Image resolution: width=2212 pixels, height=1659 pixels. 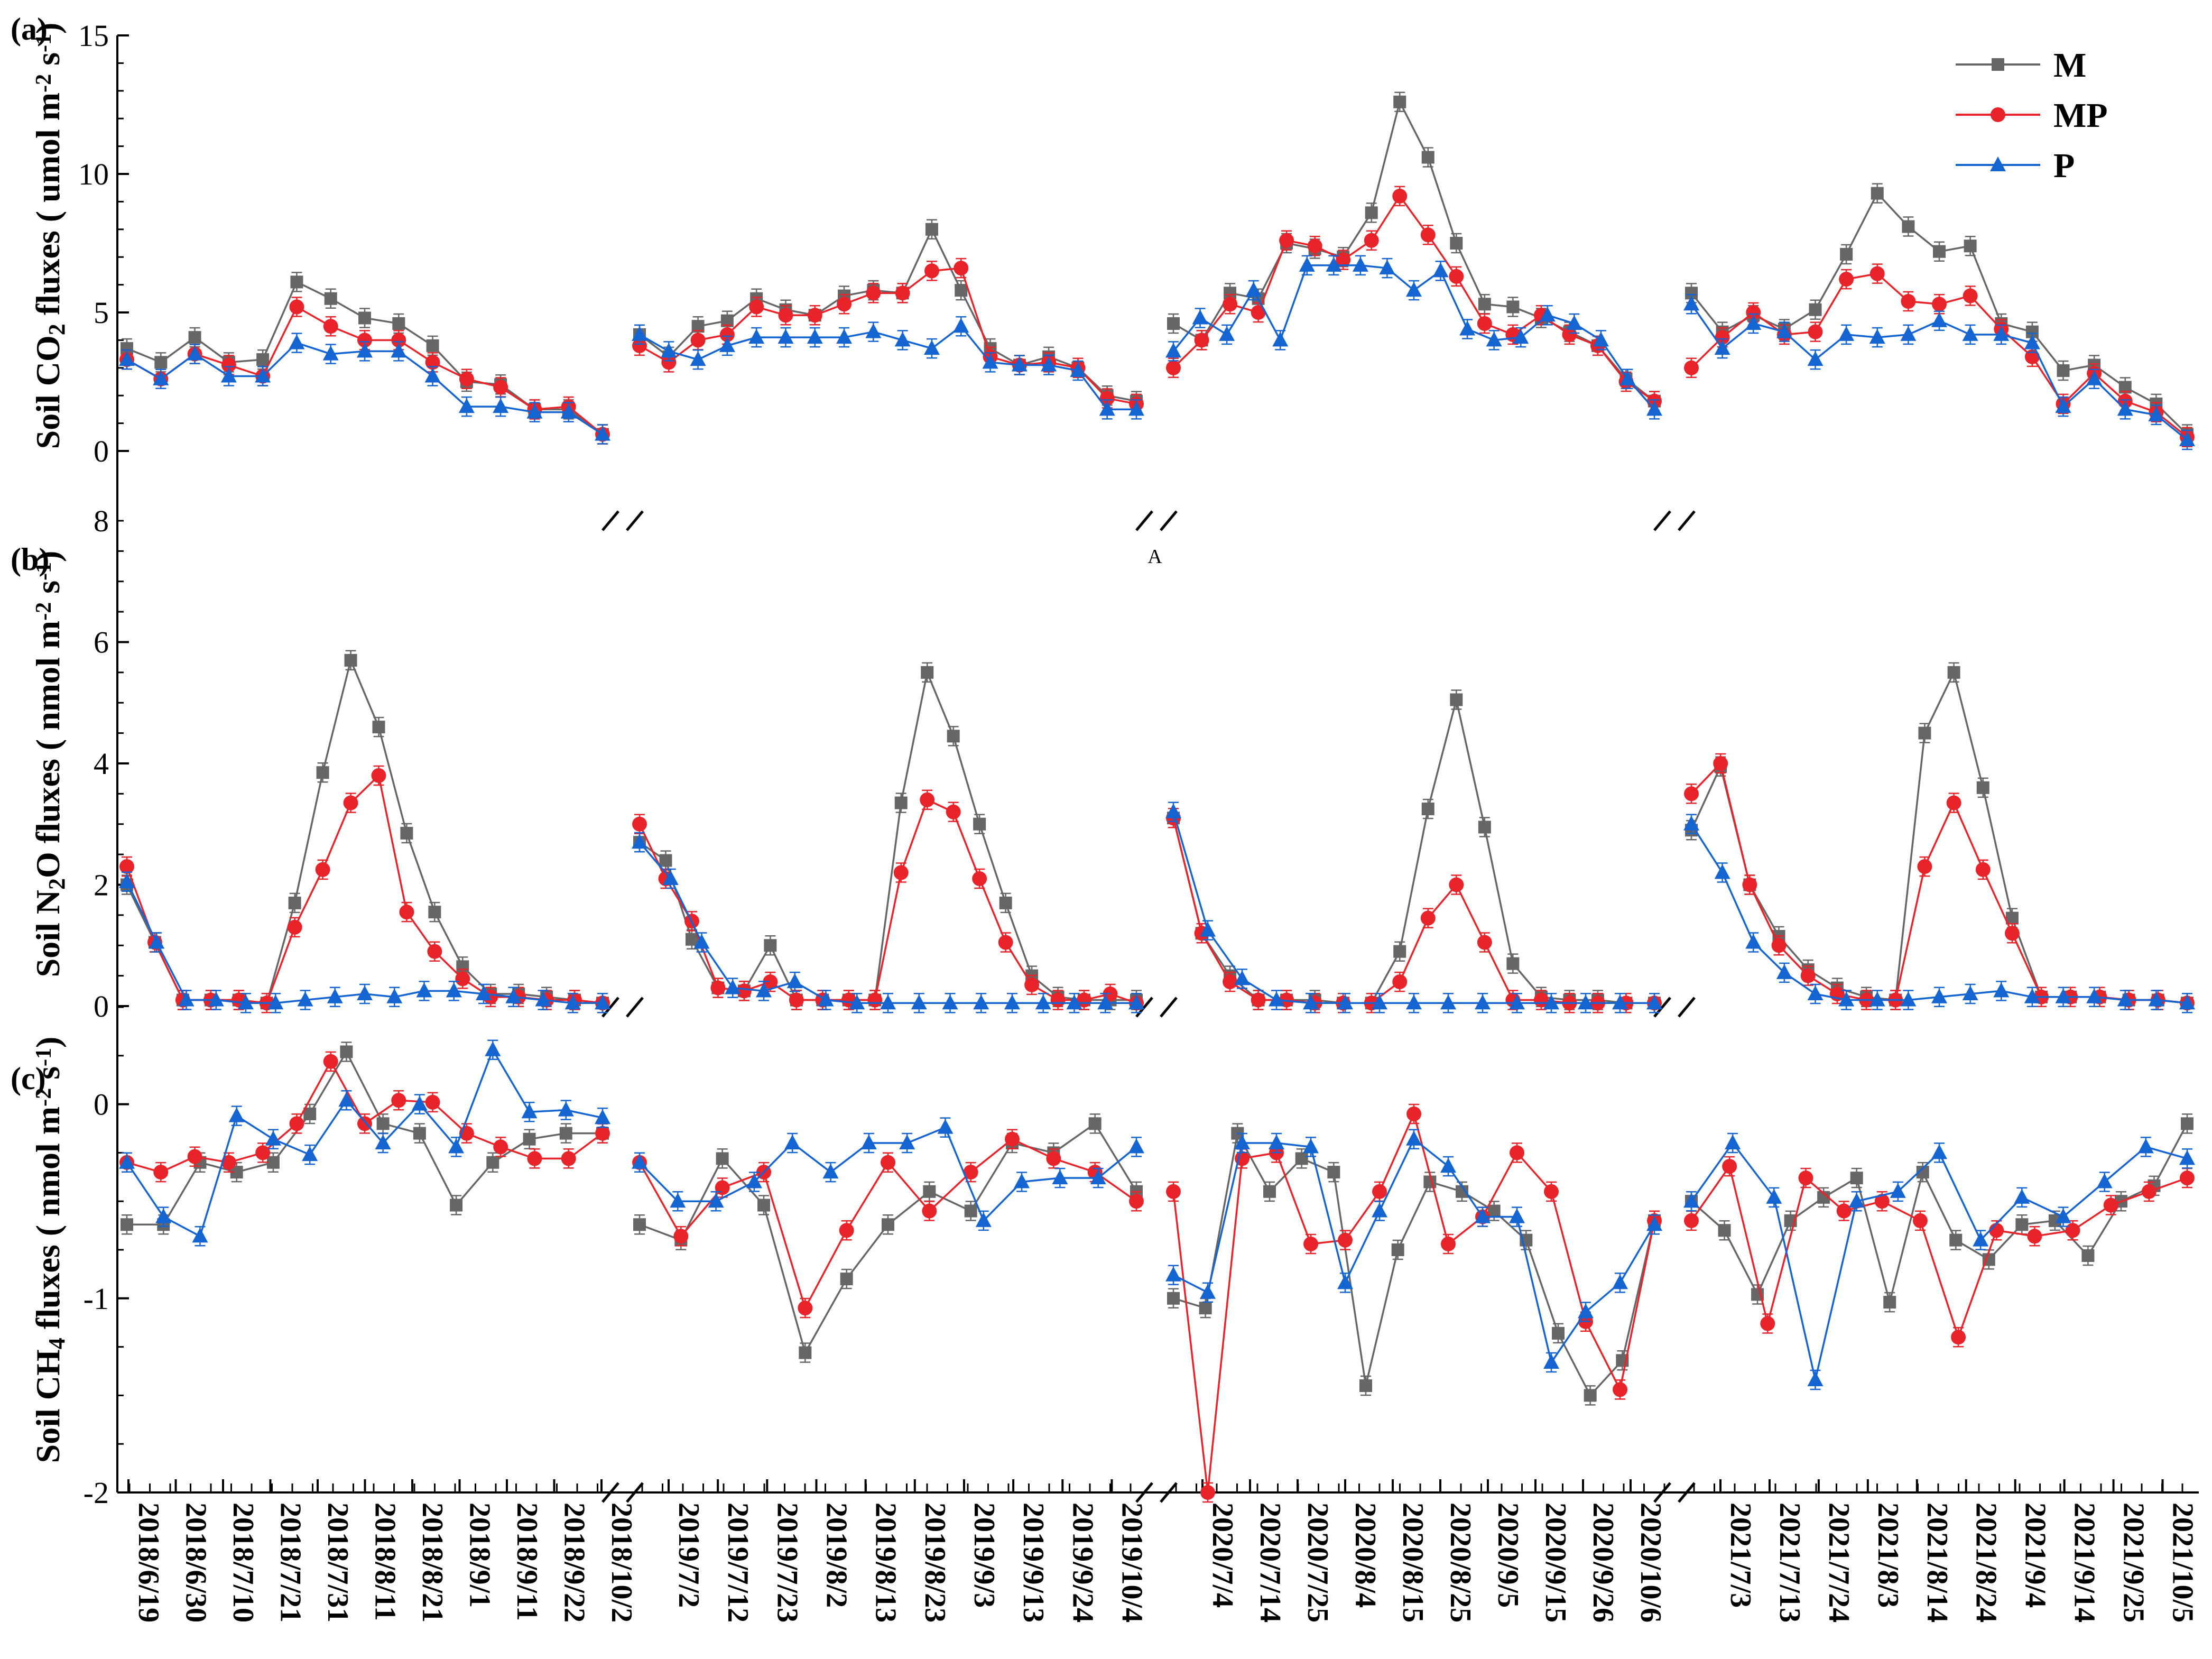 What do you see at coordinates (50, 764) in the screenshot?
I see `y-axis-label: Soil N2O fluxes ( nmol m-2 s-1)` at bounding box center [50, 764].